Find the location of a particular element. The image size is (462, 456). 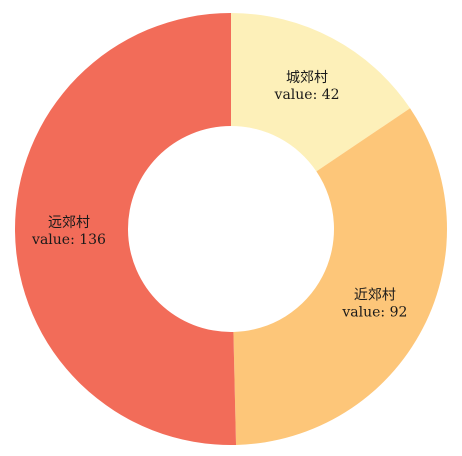

slice-label-value: value: 92 is located at coordinates (374, 312).